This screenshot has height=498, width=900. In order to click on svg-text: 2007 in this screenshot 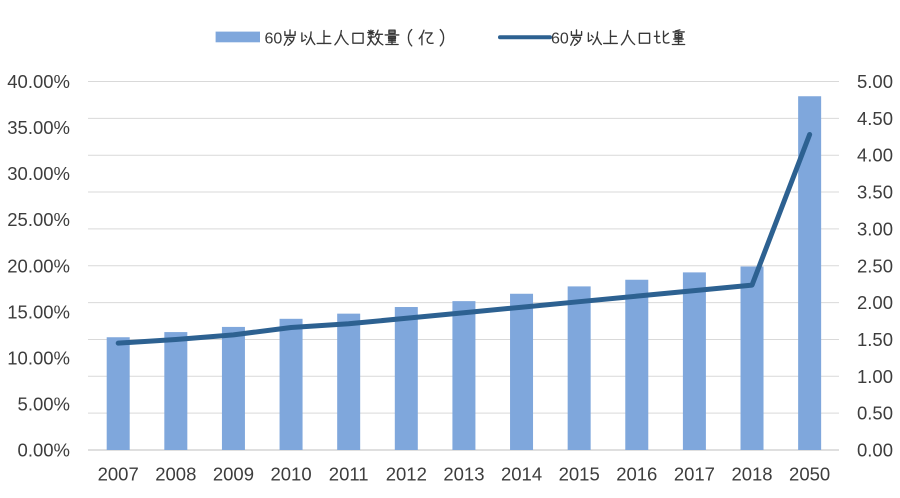, I will do `click(118, 474)`.